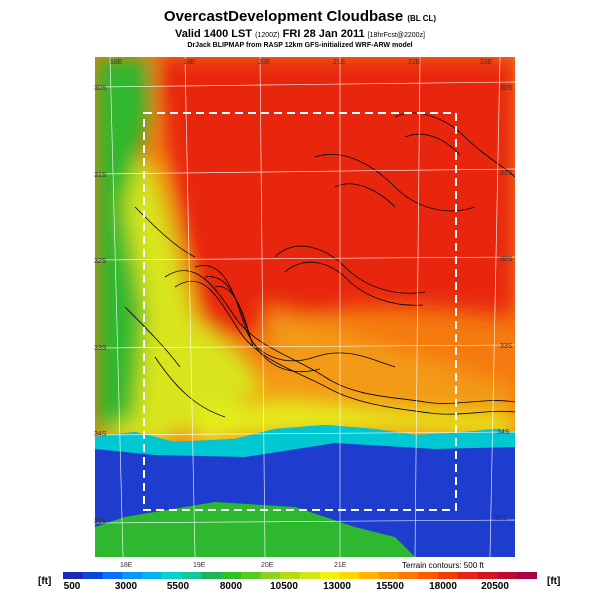 The image size is (600, 600). I want to click on lat-label-right-32: 32S, so click(506, 259).